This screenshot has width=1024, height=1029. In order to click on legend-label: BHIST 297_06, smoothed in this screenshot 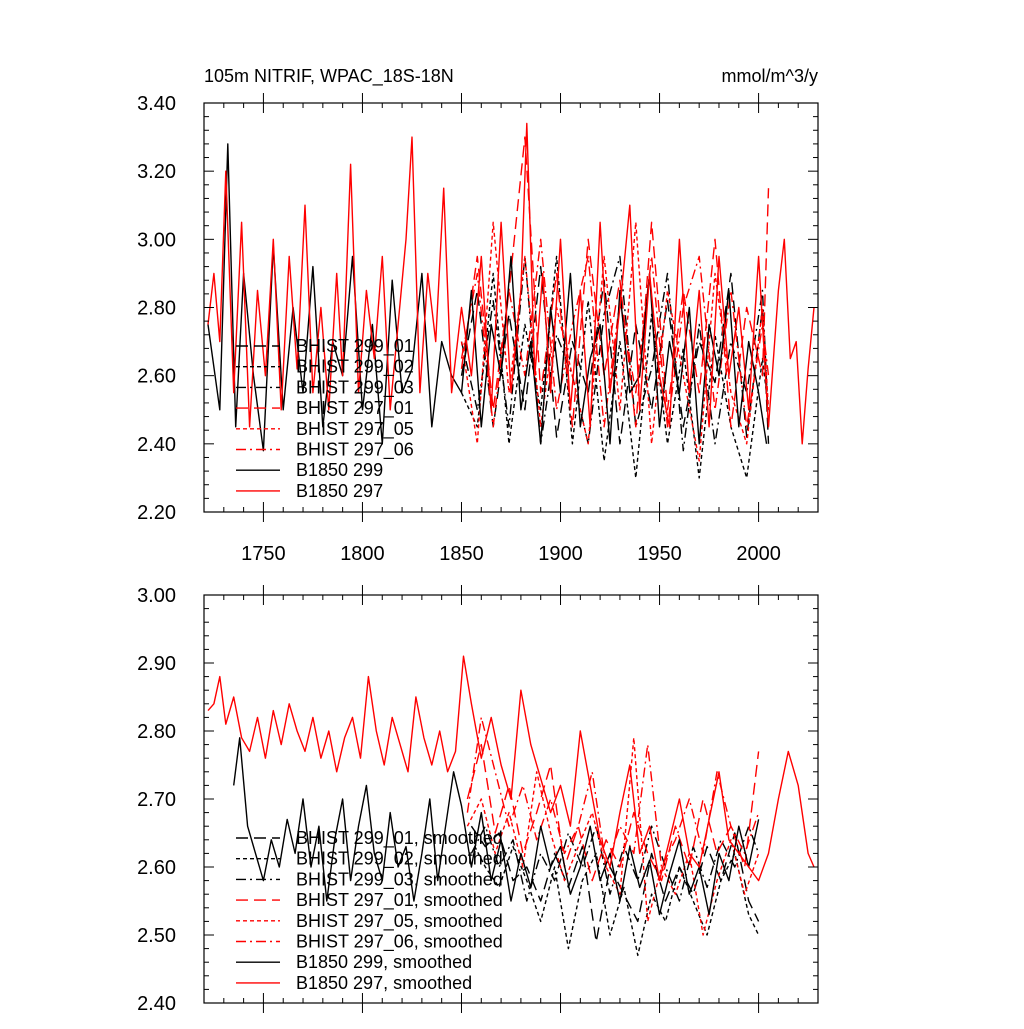, I will do `click(399, 942)`.